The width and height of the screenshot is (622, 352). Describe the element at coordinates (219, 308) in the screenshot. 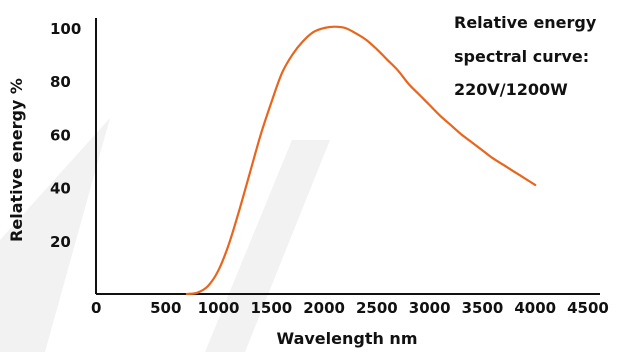

I see `x-tick-label: 1000` at that location.